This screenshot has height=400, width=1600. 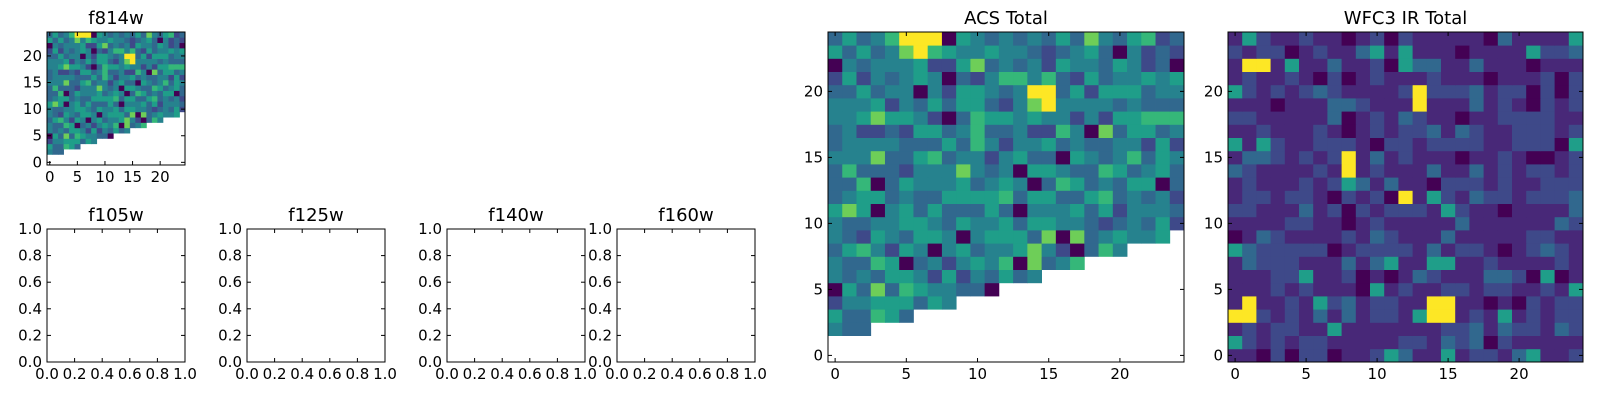 I want to click on y-tick-label: 0.4, so click(x=30, y=309).